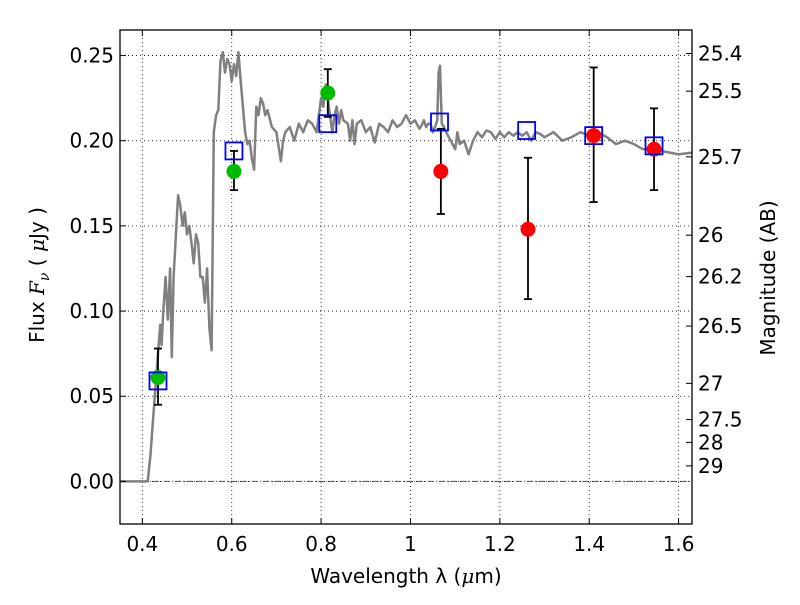  What do you see at coordinates (589, 544) in the screenshot?
I see `x-tick-label: 1.4` at bounding box center [589, 544].